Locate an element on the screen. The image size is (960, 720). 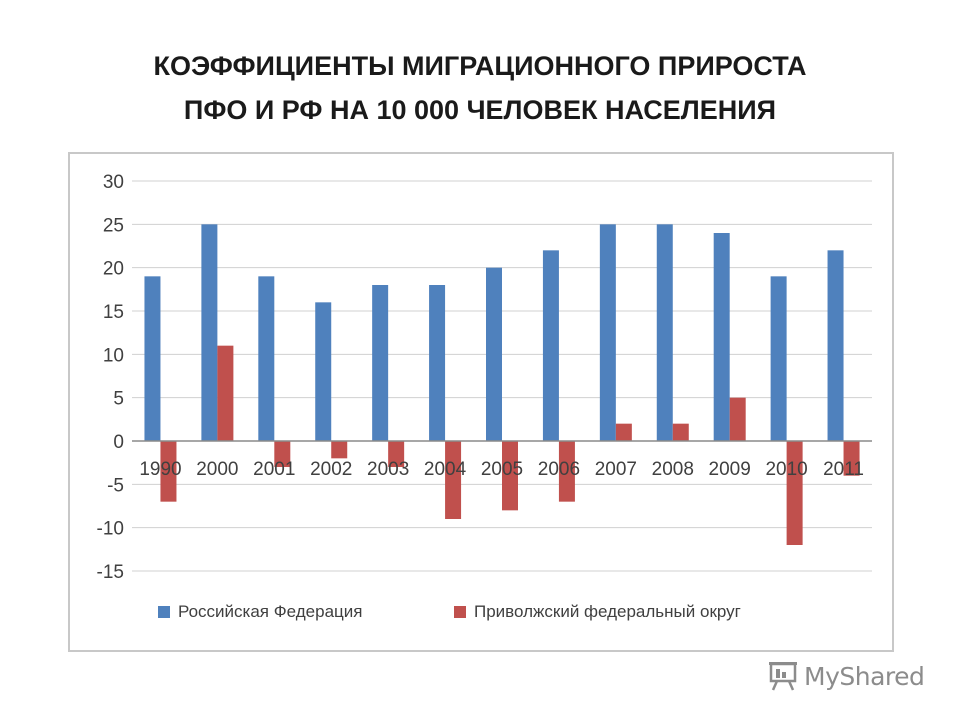
y-tick-label: 0 is located at coordinates (118, 442).